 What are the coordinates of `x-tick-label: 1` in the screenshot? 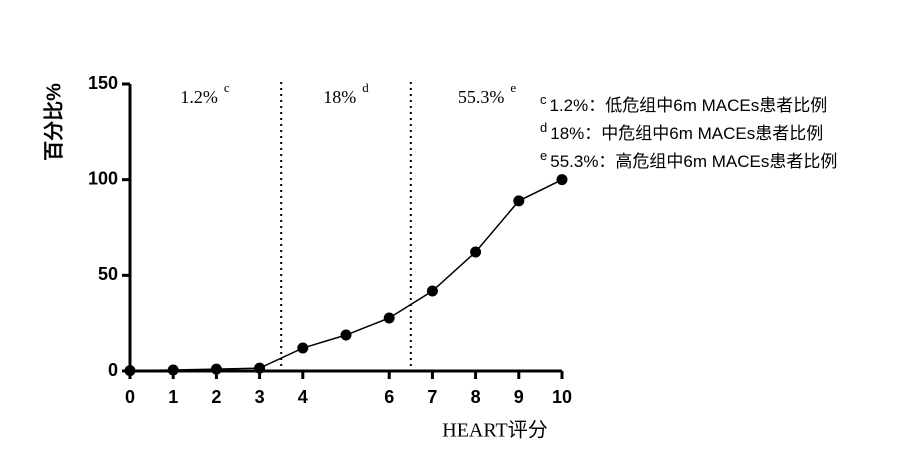 It's located at (173, 397).